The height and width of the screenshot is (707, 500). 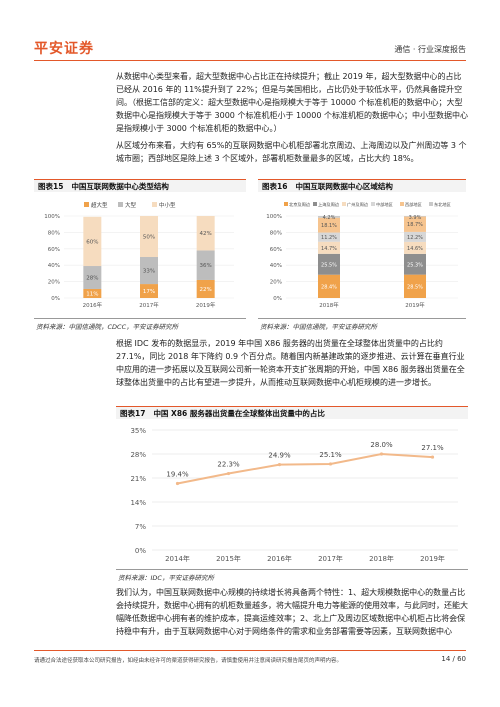 I want to click on data-label: 60%, so click(x=92, y=242).